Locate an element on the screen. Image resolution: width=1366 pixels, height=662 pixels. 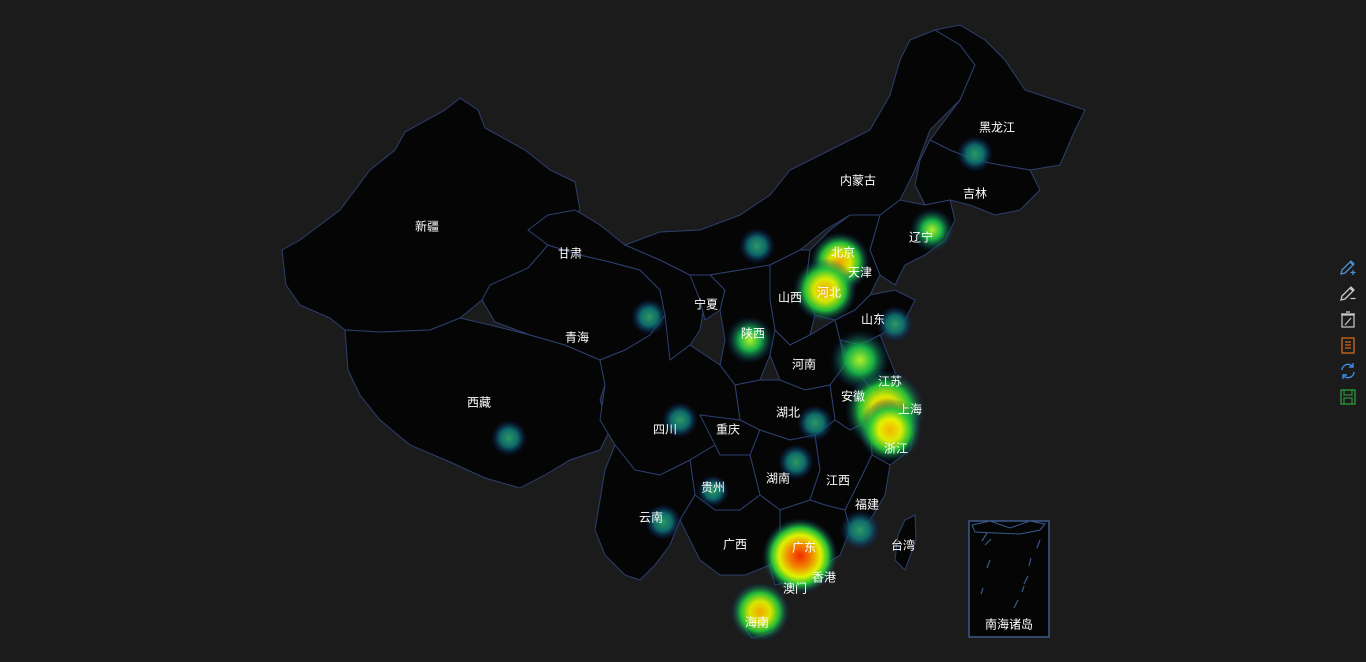
erase-icon is located at coordinates (1348, 293).